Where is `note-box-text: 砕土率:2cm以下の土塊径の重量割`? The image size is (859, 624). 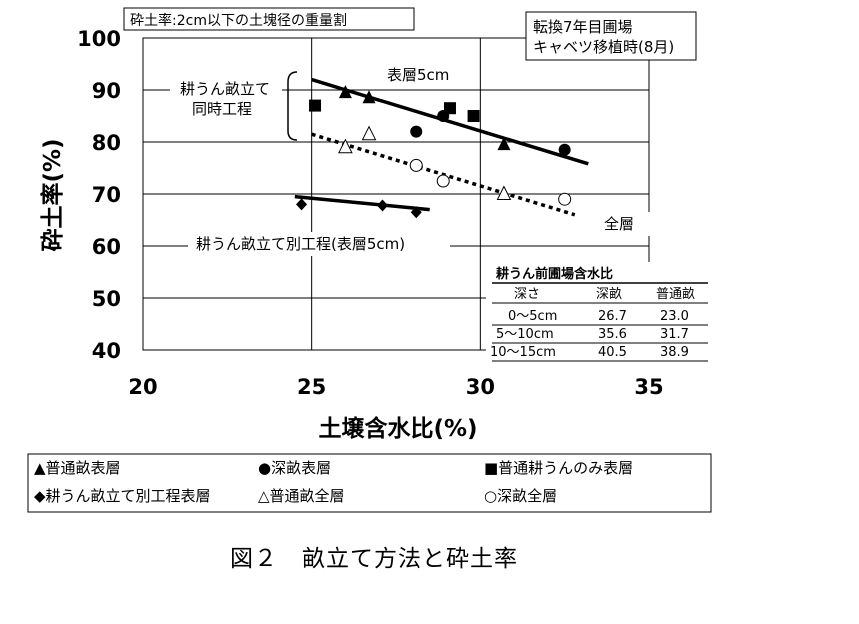
note-box-text: 砕土率:2cm以下の土塊径の重量割 is located at coordinates (238, 20).